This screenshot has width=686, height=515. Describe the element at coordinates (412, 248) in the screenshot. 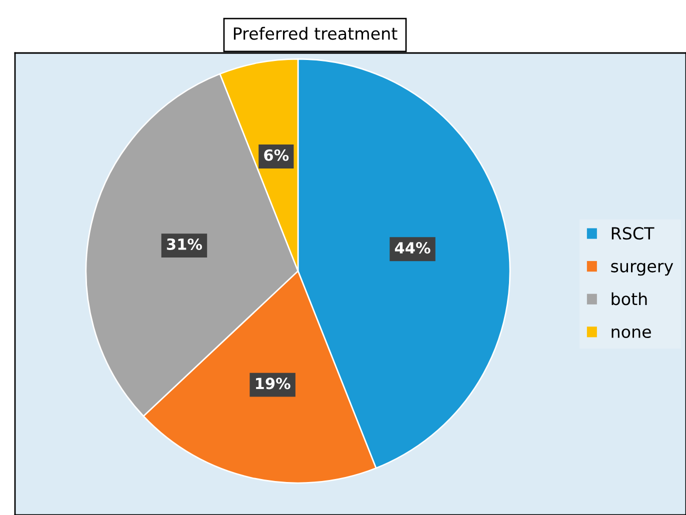

I see `data-label: 44%` at that location.